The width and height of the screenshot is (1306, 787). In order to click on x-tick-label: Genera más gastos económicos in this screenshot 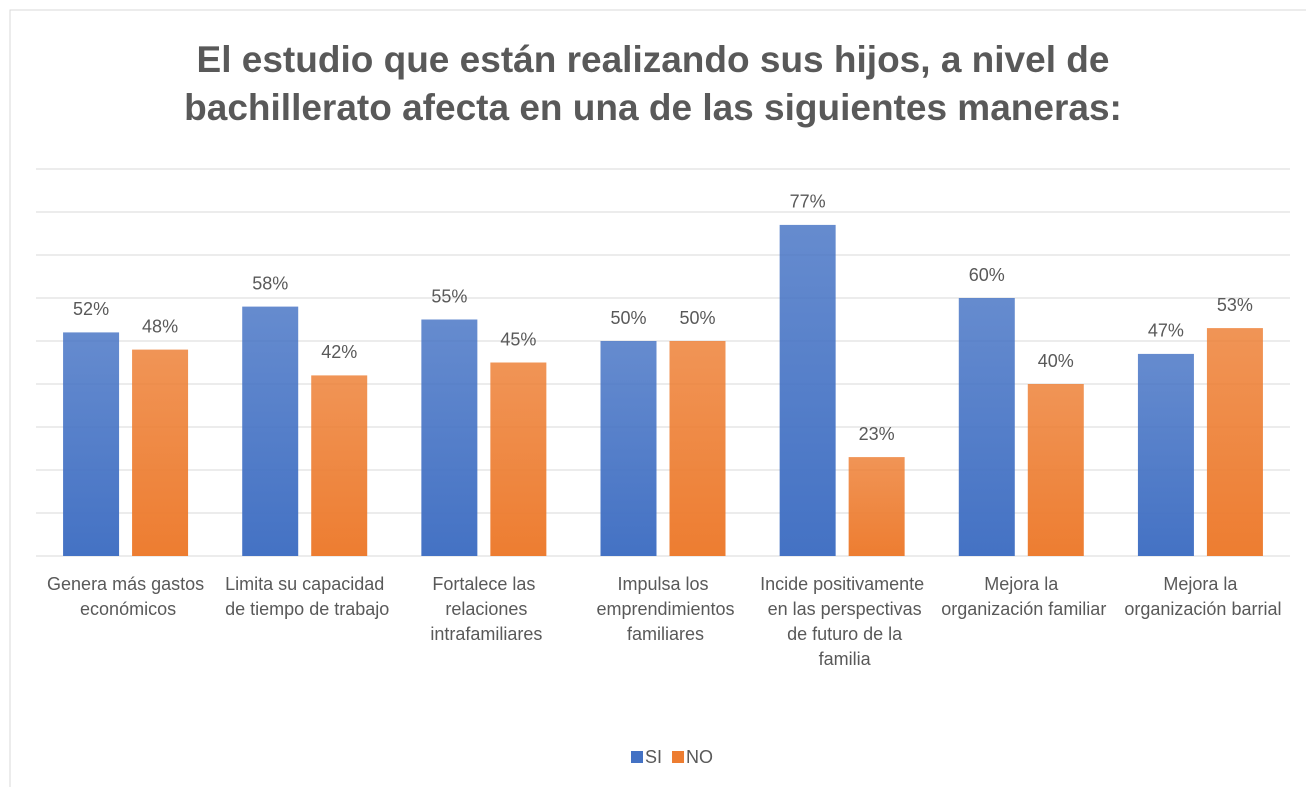, I will do `click(125, 596)`.